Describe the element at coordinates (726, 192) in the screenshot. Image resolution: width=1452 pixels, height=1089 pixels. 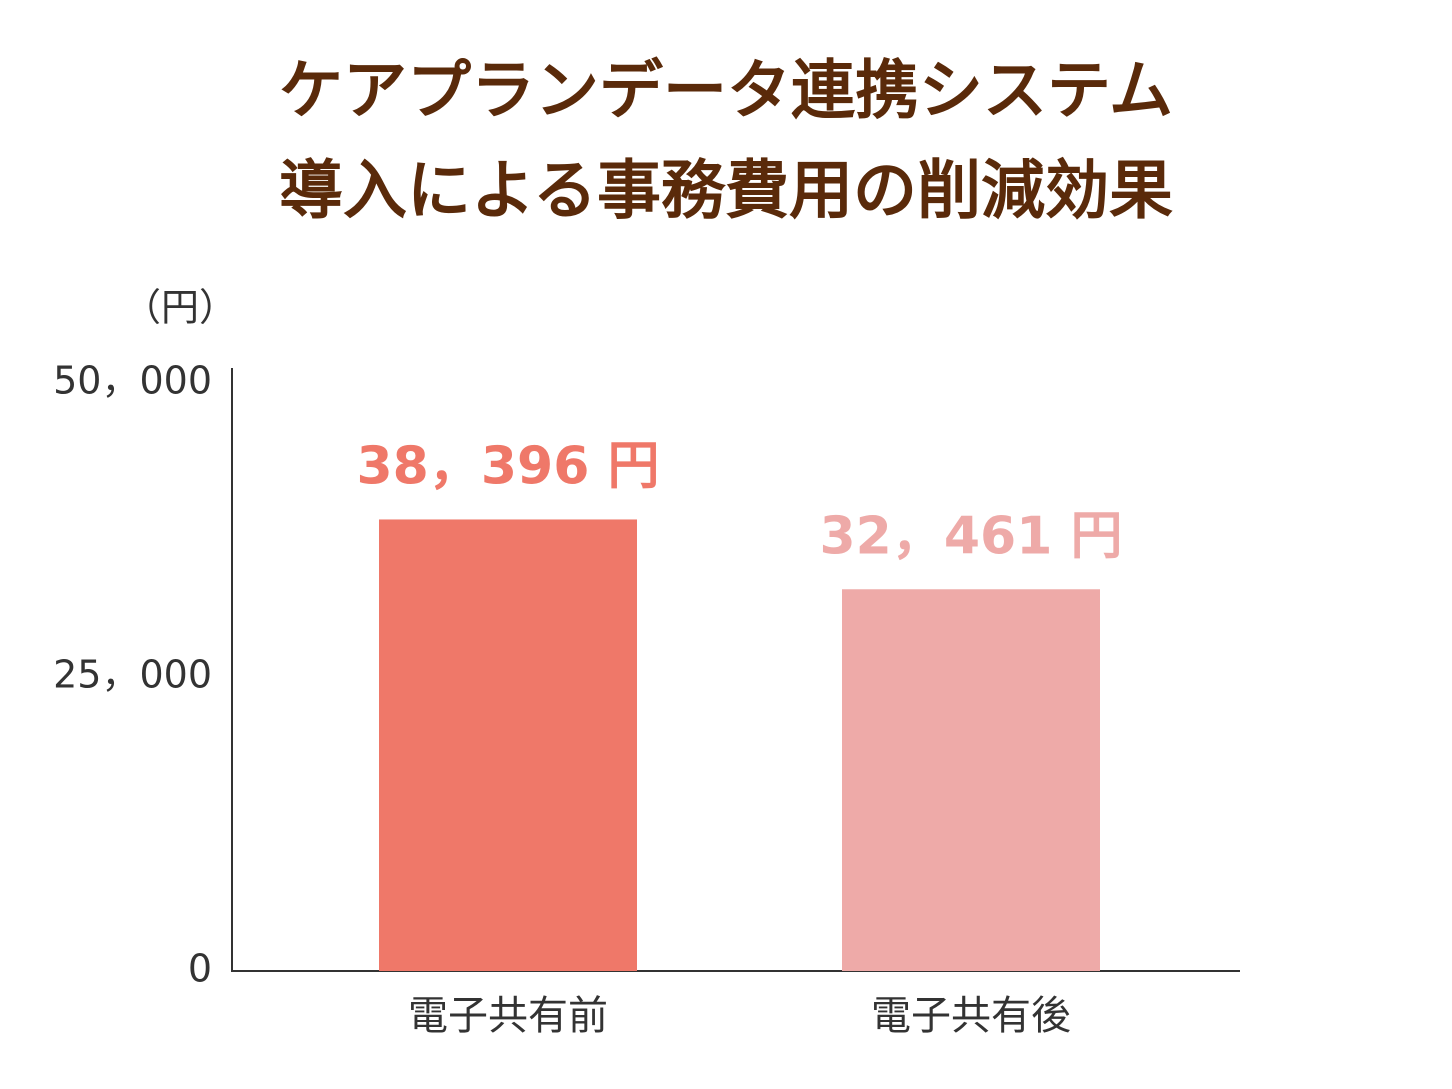
I see `chart-title: 導入による事務費用の削減効果` at that location.